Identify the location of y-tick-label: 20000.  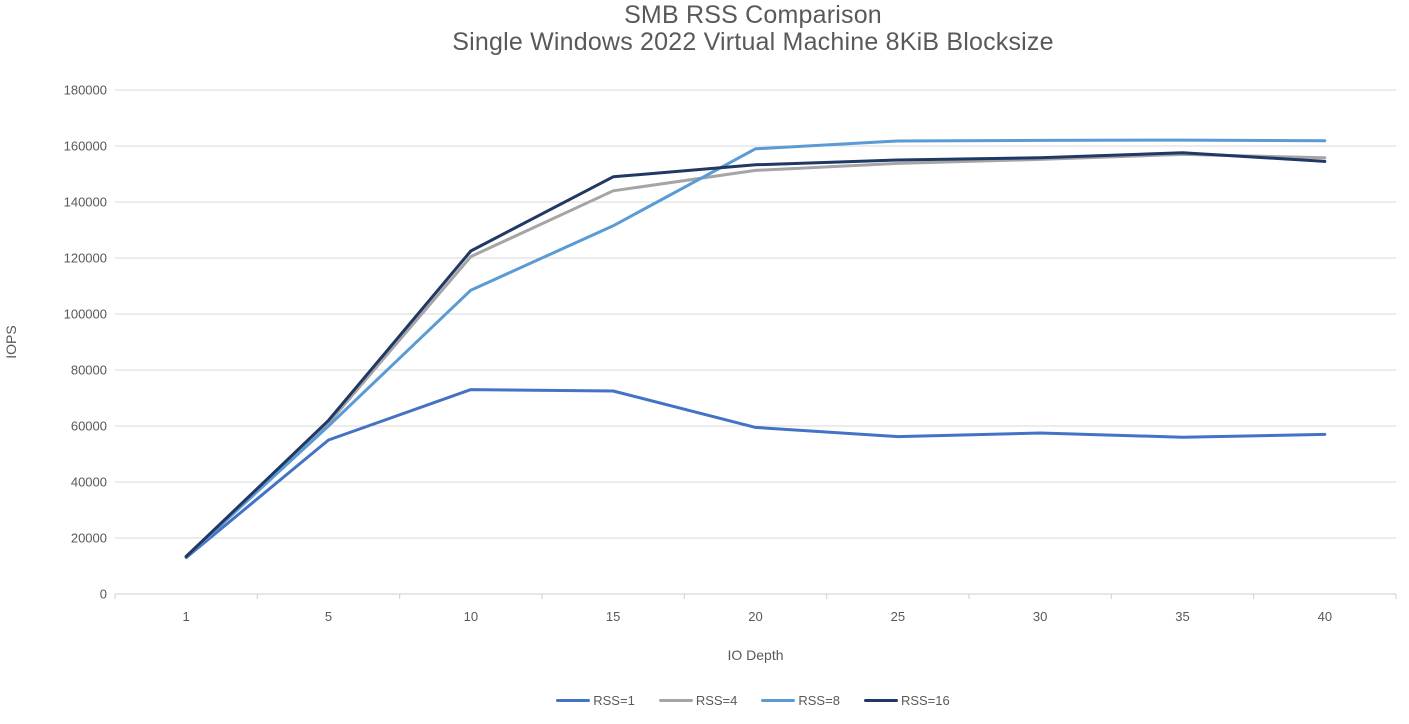
(89, 538).